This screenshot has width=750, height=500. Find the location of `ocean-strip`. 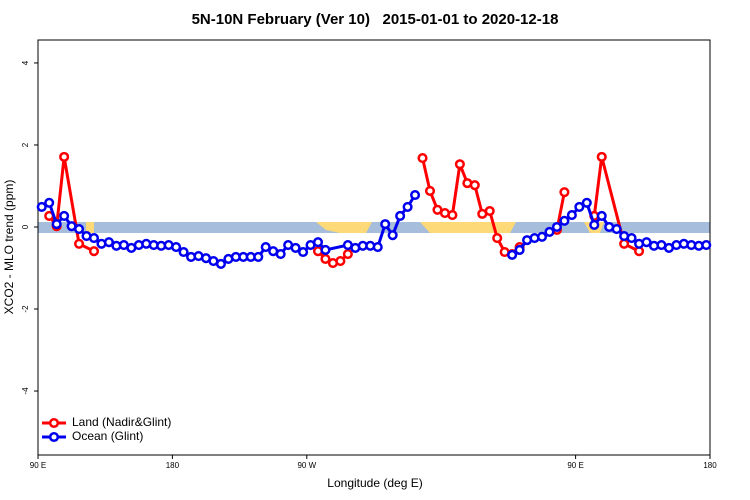

ocean-strip is located at coordinates (374, 227).